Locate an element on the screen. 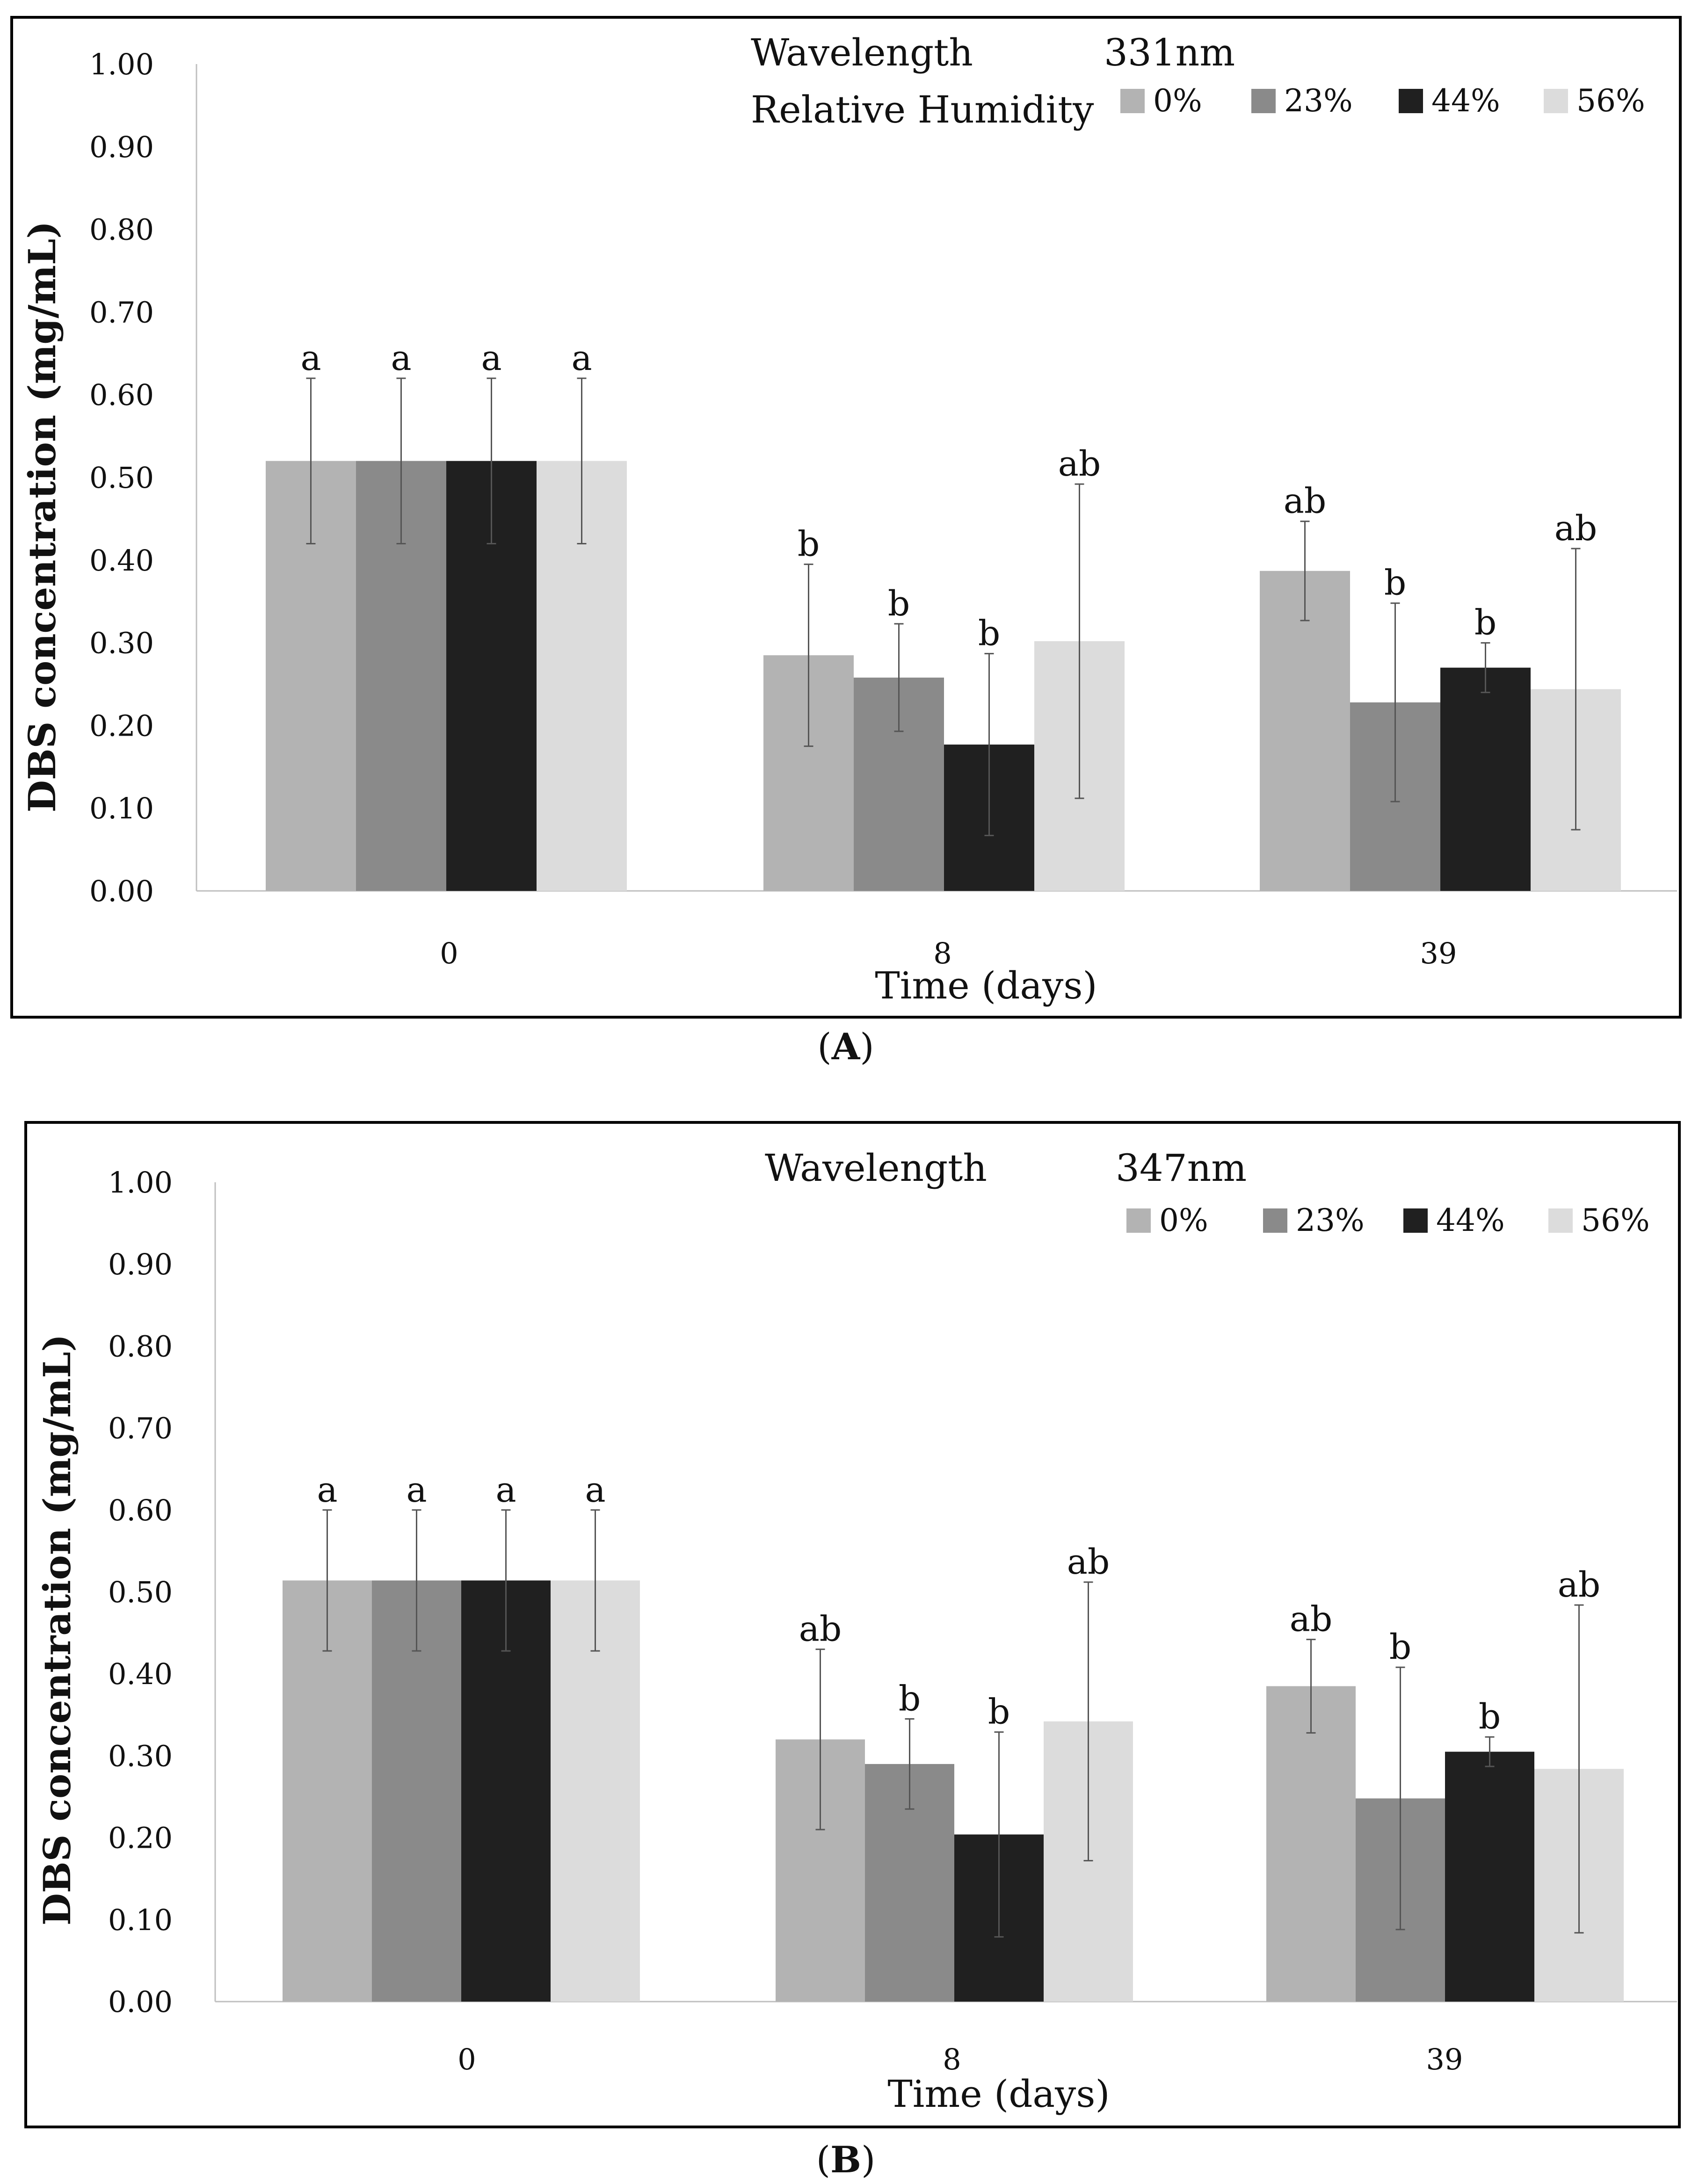  panel-letter-b: B is located at coordinates (845, 2160).